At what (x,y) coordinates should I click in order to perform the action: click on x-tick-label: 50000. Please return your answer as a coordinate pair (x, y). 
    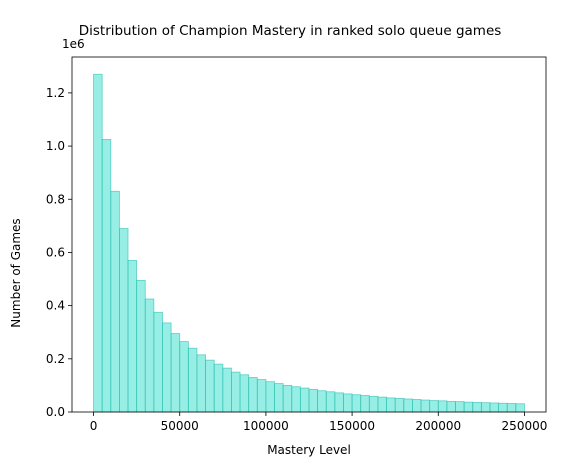
    Looking at the image, I should click on (180, 426).